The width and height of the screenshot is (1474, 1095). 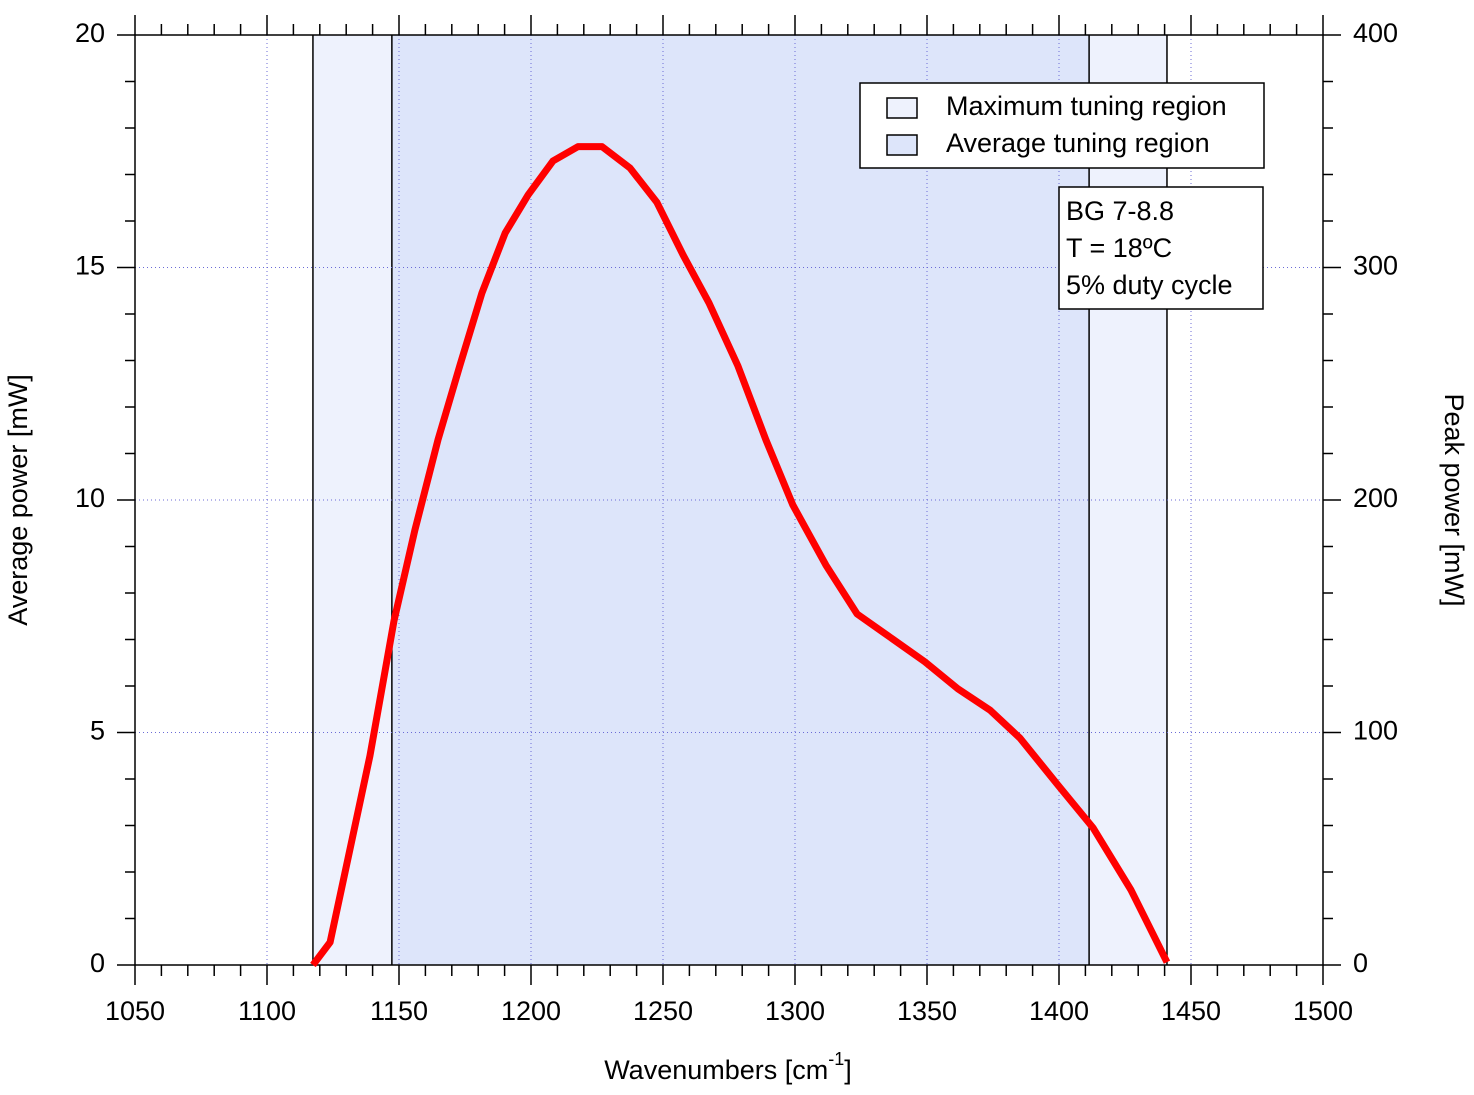 What do you see at coordinates (1375, 498) in the screenshot?
I see `y2-tick-label: 200` at bounding box center [1375, 498].